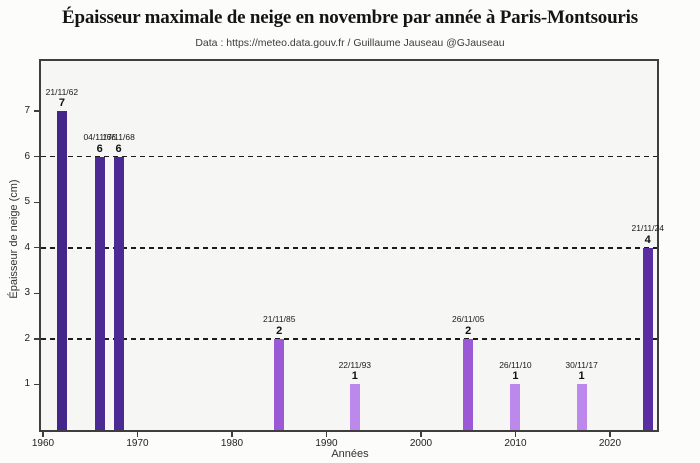 This screenshot has height=463, width=700. I want to click on bar-date-label: 17/11/68, so click(118, 137).